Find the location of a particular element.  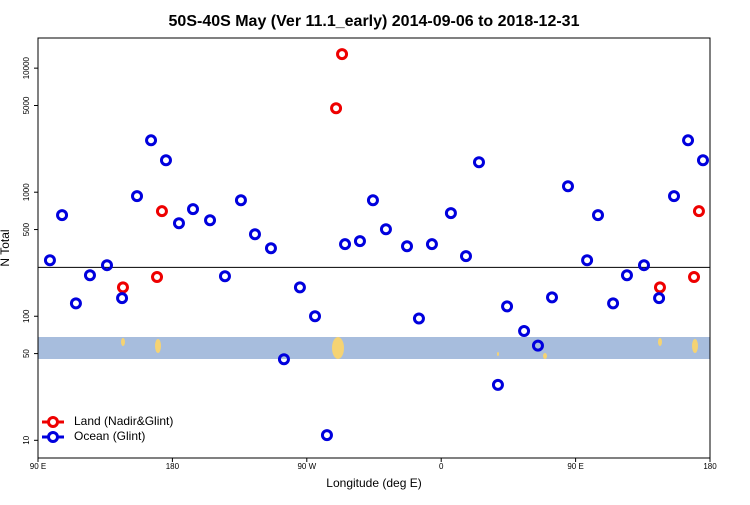

x-tick-label: 0 is located at coordinates (441, 466).